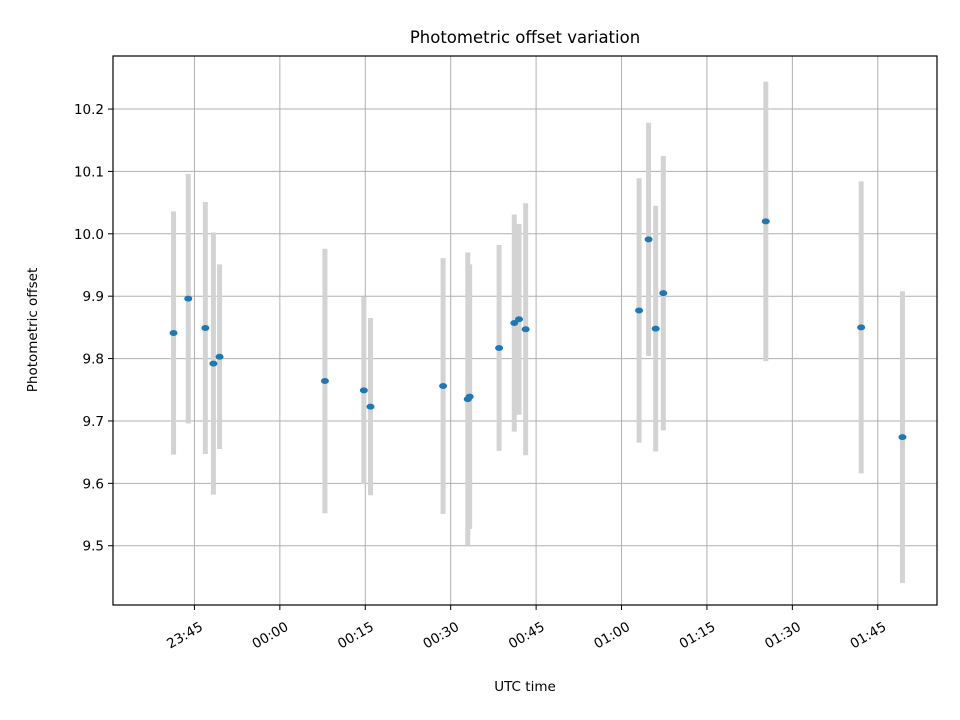 This screenshot has height=720, width=960. Describe the element at coordinates (525, 37) in the screenshot. I see `chart-title: Photometric offset variation` at that location.